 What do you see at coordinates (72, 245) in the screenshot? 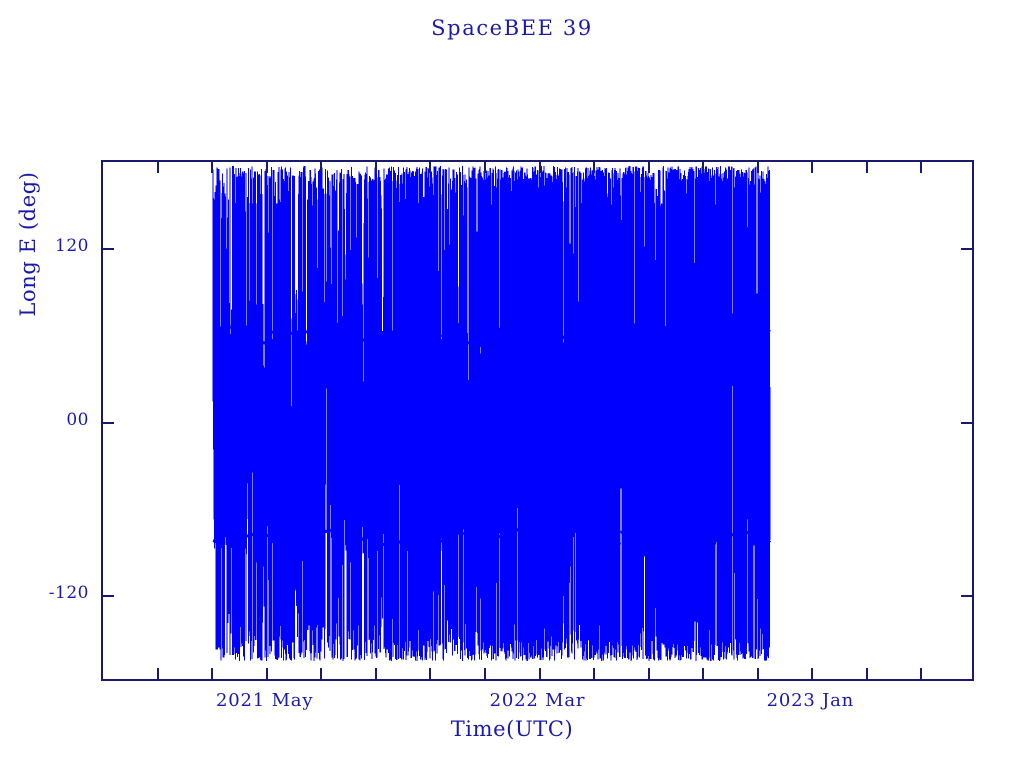
I see `y-axis-label-120: 120` at bounding box center [72, 245].